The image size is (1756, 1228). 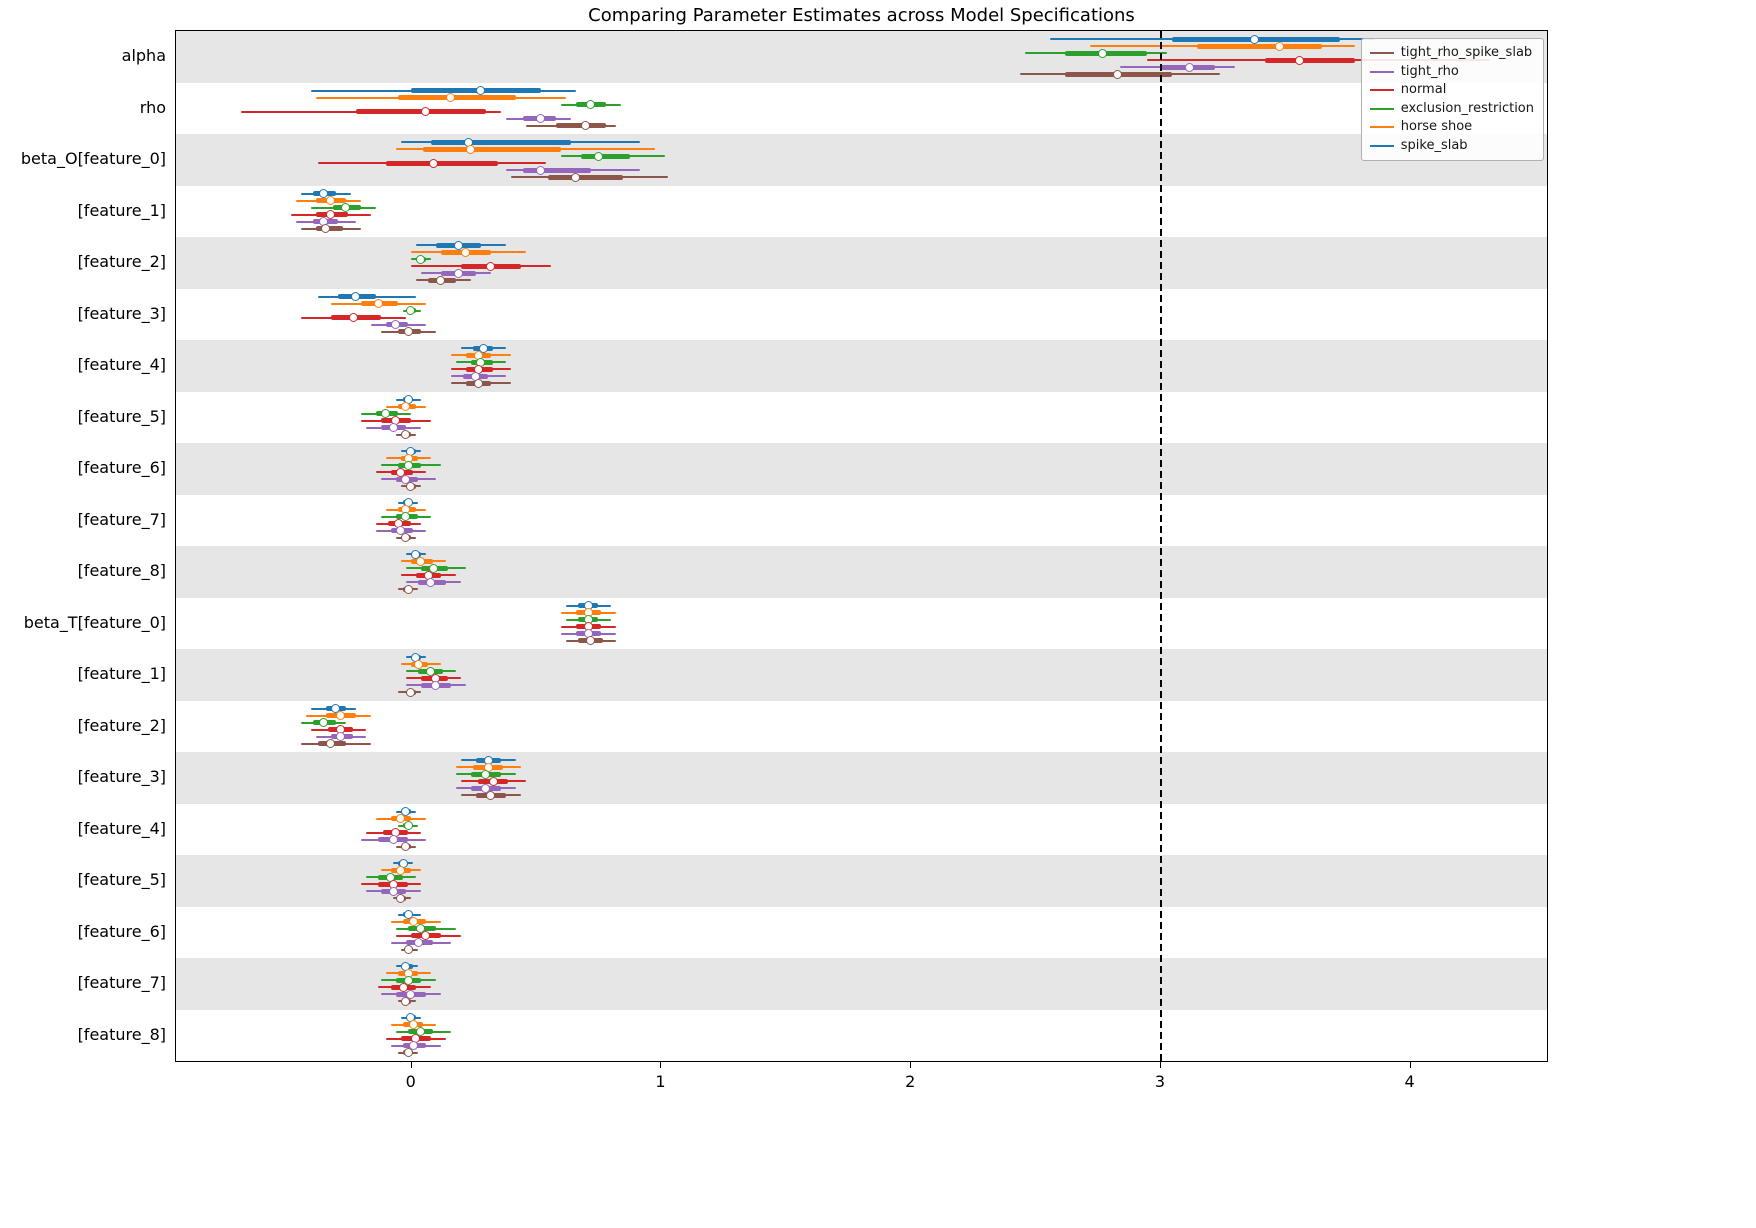 What do you see at coordinates (1309, 60) in the screenshot?
I see `inner-ci-line-normal` at bounding box center [1309, 60].